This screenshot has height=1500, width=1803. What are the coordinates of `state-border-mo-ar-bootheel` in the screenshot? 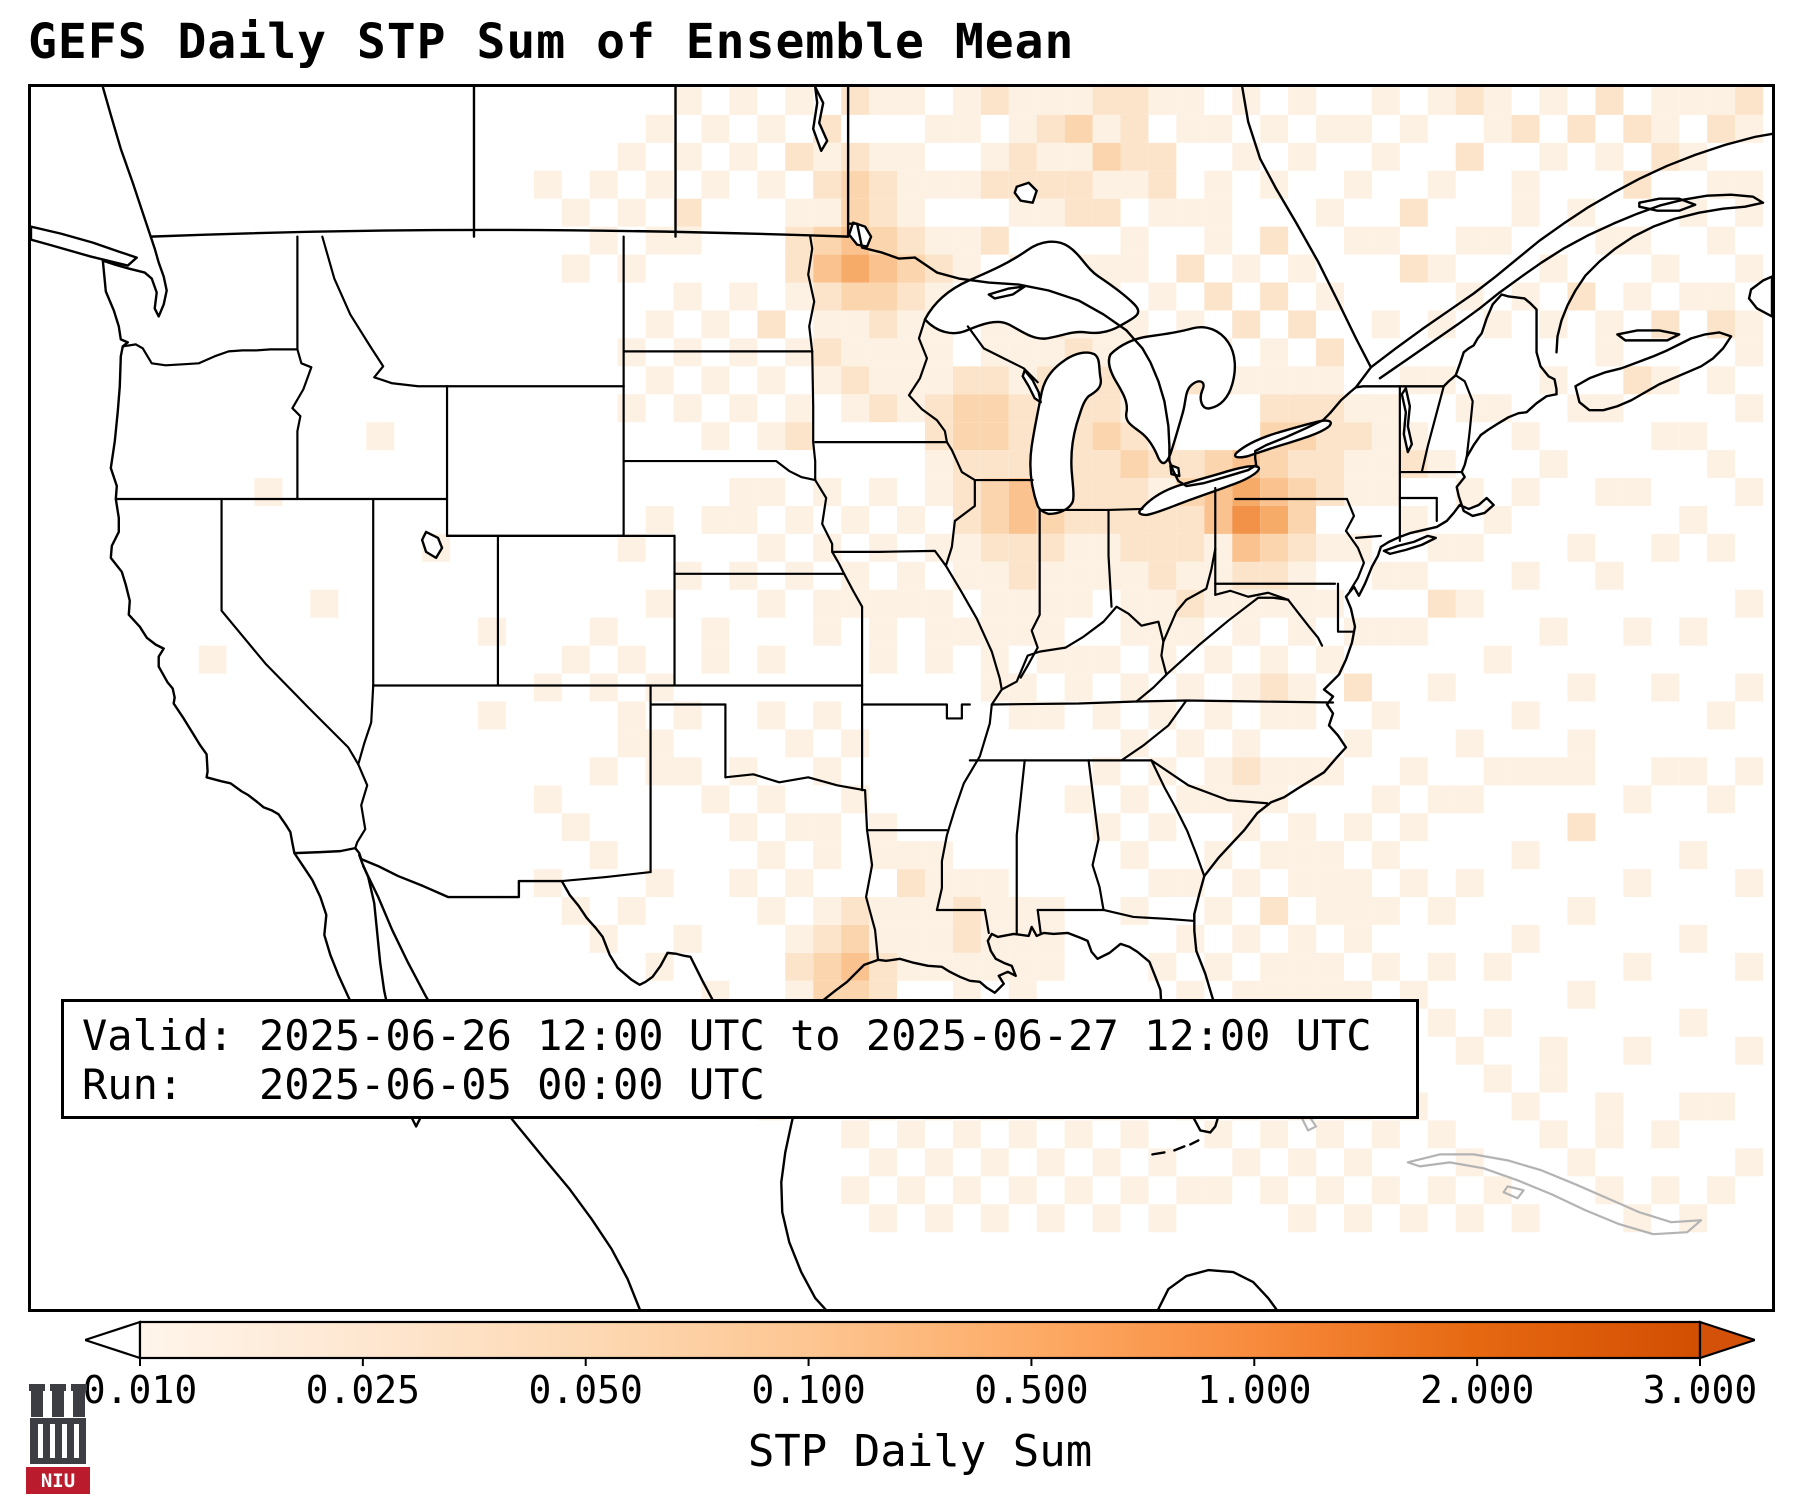 It's located at (916, 711).